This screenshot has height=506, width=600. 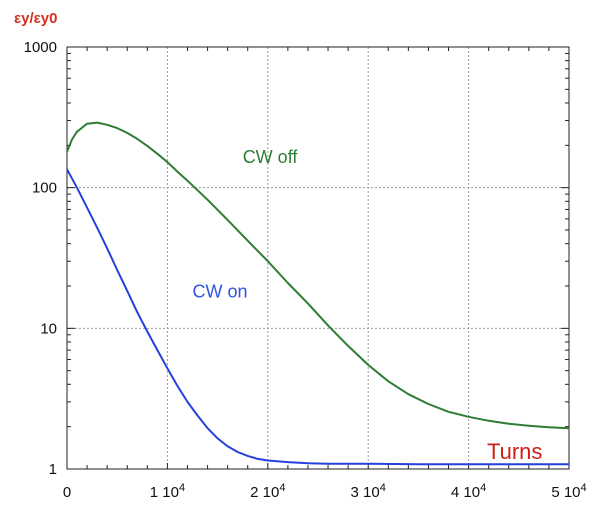 I want to click on y-tick-label: 1, so click(x=53, y=469).